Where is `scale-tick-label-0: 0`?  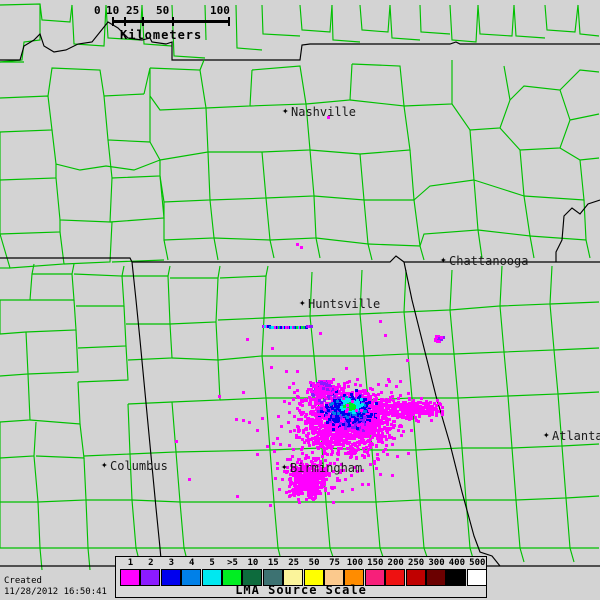
scale-tick-label-0: 0 is located at coordinates (97, 10).